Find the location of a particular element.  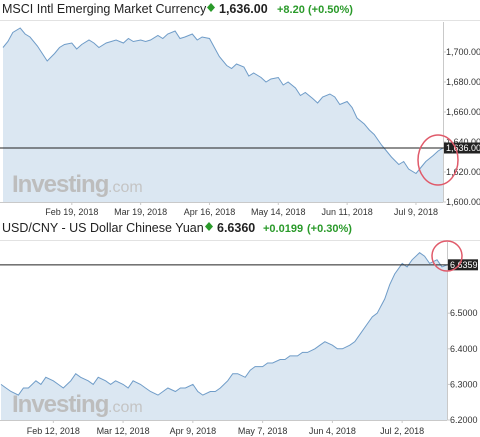

y-tick-label: 6.2000 is located at coordinates (464, 420).